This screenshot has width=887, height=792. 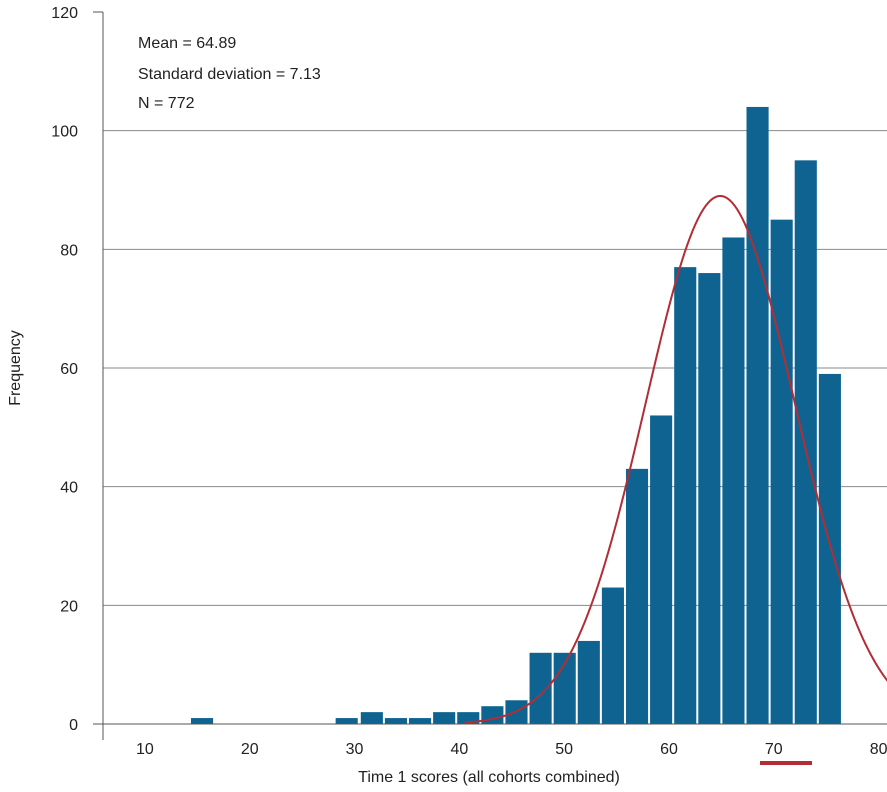 I want to click on x-tick-labels: 10 20 30 40 50 60 70 80, so click(x=511, y=749).